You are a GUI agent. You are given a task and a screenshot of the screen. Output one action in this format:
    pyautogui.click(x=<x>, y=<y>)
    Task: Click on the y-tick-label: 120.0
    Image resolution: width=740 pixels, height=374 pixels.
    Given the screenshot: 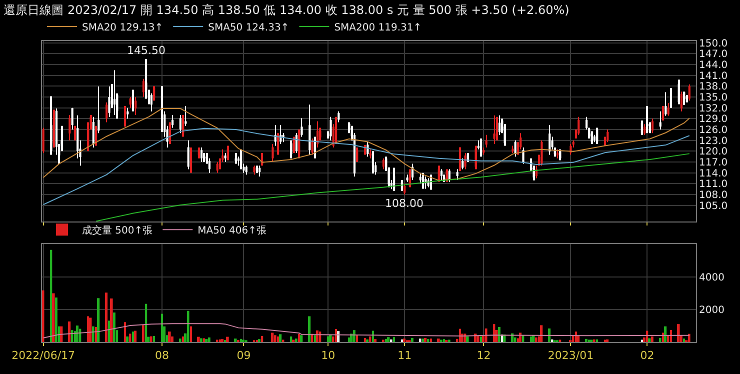 What is the action you would take?
    pyautogui.click(x=713, y=152)
    